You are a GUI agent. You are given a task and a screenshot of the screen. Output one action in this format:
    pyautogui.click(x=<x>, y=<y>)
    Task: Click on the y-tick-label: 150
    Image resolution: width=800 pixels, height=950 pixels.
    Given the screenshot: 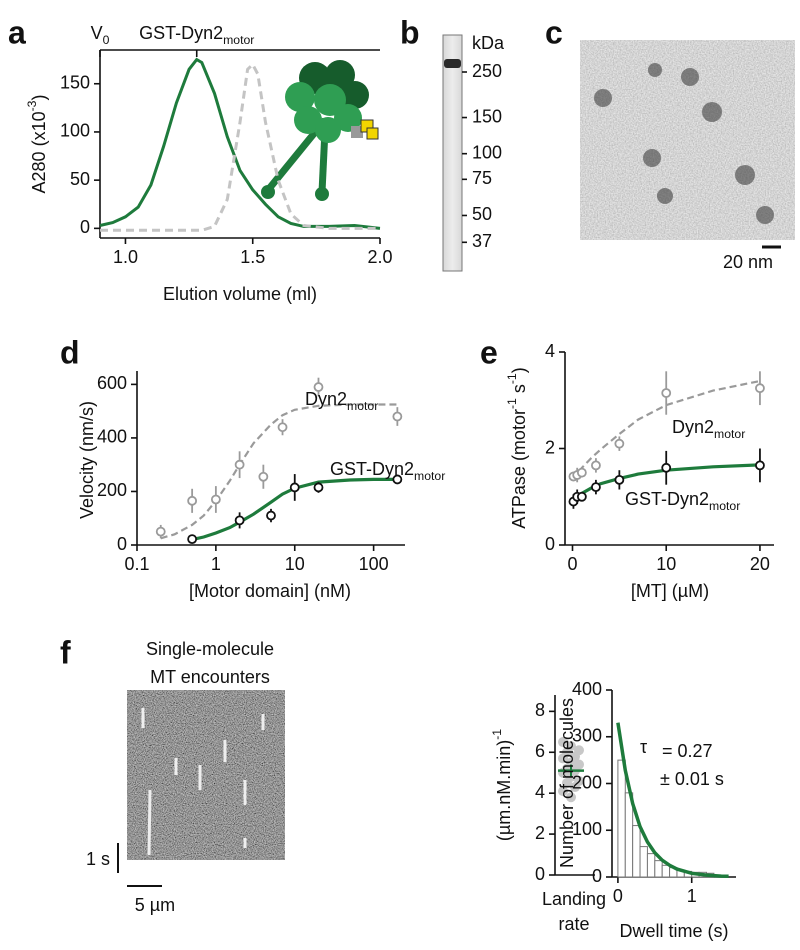 What is the action you would take?
    pyautogui.click(x=75, y=82)
    